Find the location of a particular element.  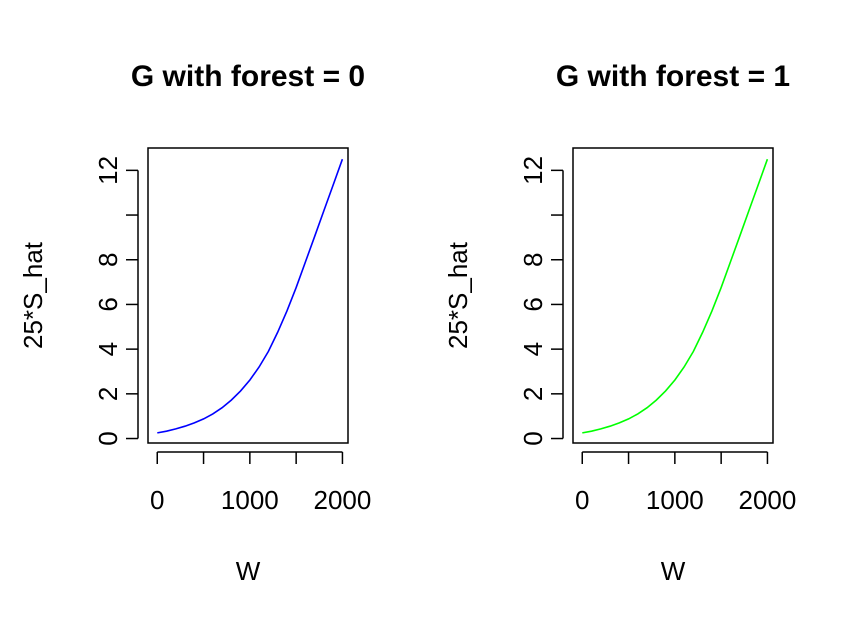

chart-title: G with forest = 0 is located at coordinates (248, 76).